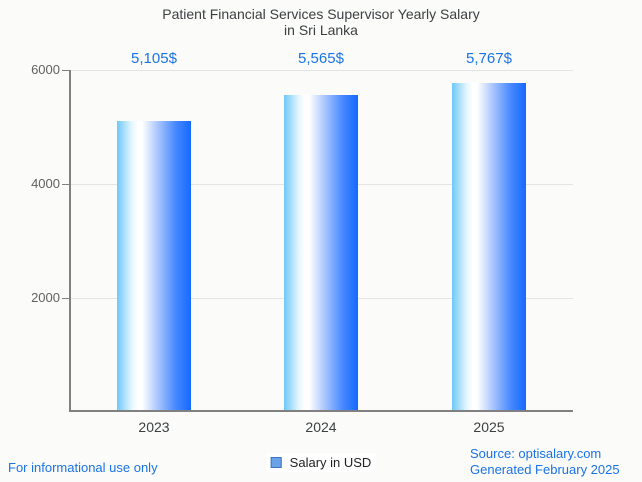 The width and height of the screenshot is (642, 482). I want to click on bar-value-label-2025: 5,767$, so click(489, 58).